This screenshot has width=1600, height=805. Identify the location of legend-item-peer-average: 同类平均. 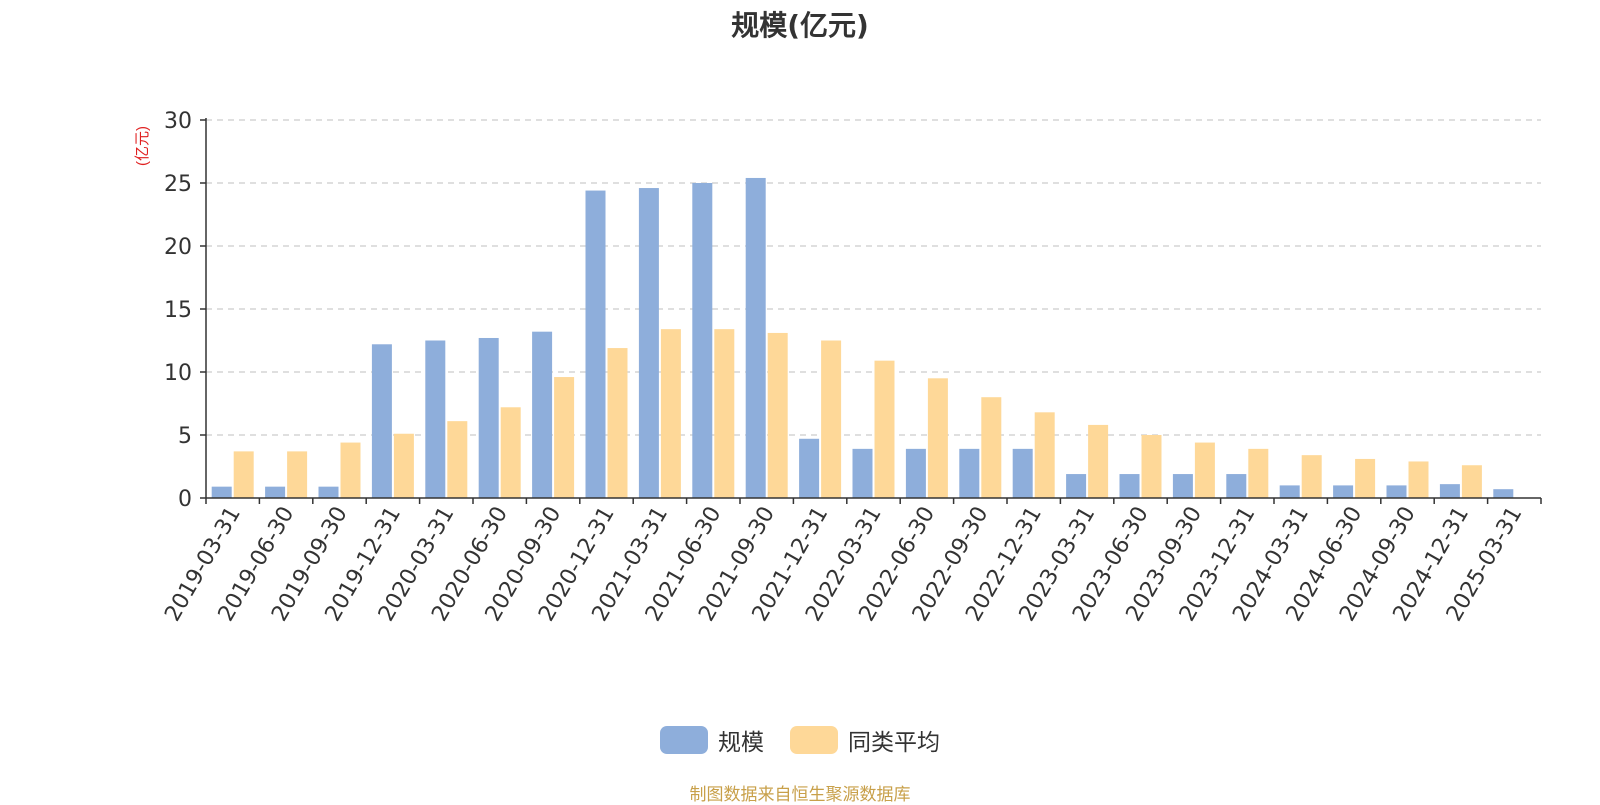
(865, 740).